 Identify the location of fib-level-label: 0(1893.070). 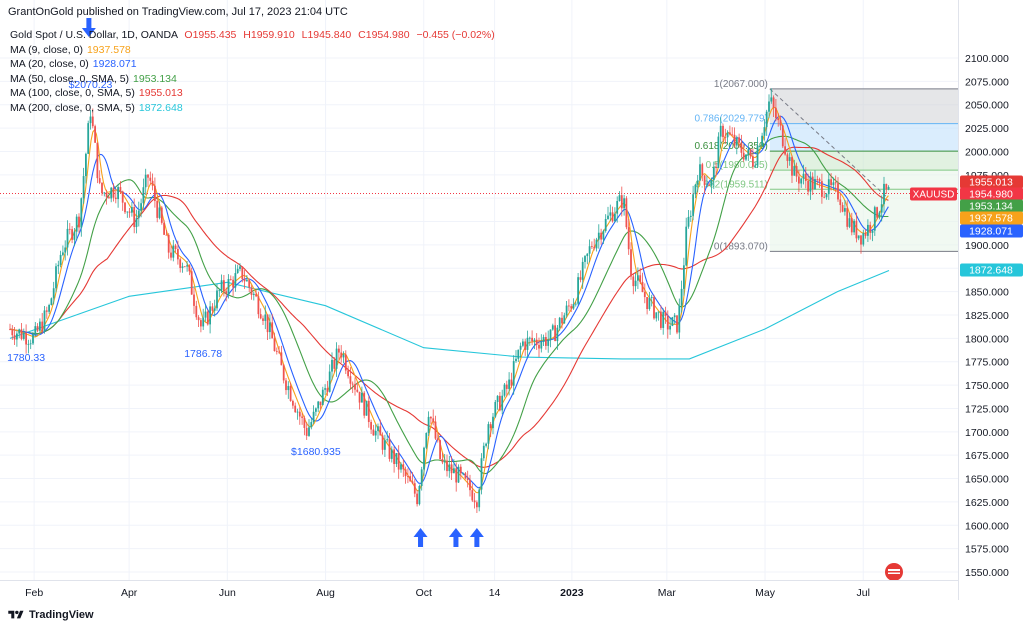
(741, 246).